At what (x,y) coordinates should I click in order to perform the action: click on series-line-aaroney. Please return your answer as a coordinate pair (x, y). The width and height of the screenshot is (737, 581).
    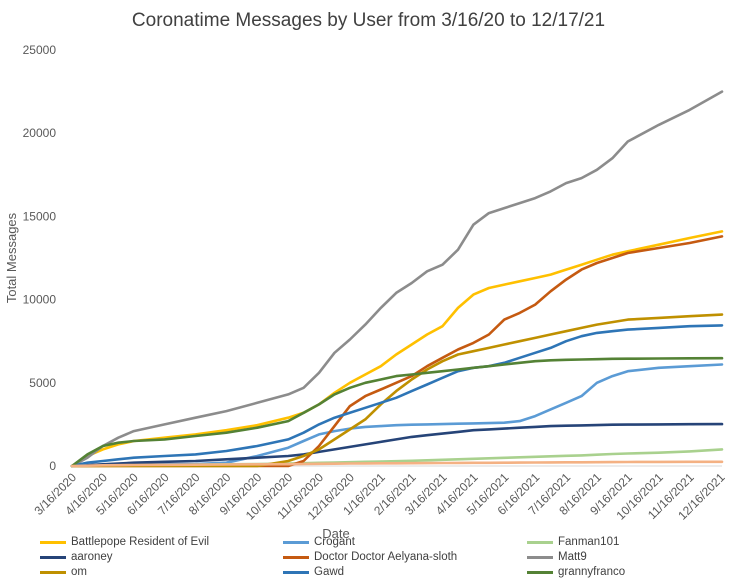
    Looking at the image, I should click on (397, 445).